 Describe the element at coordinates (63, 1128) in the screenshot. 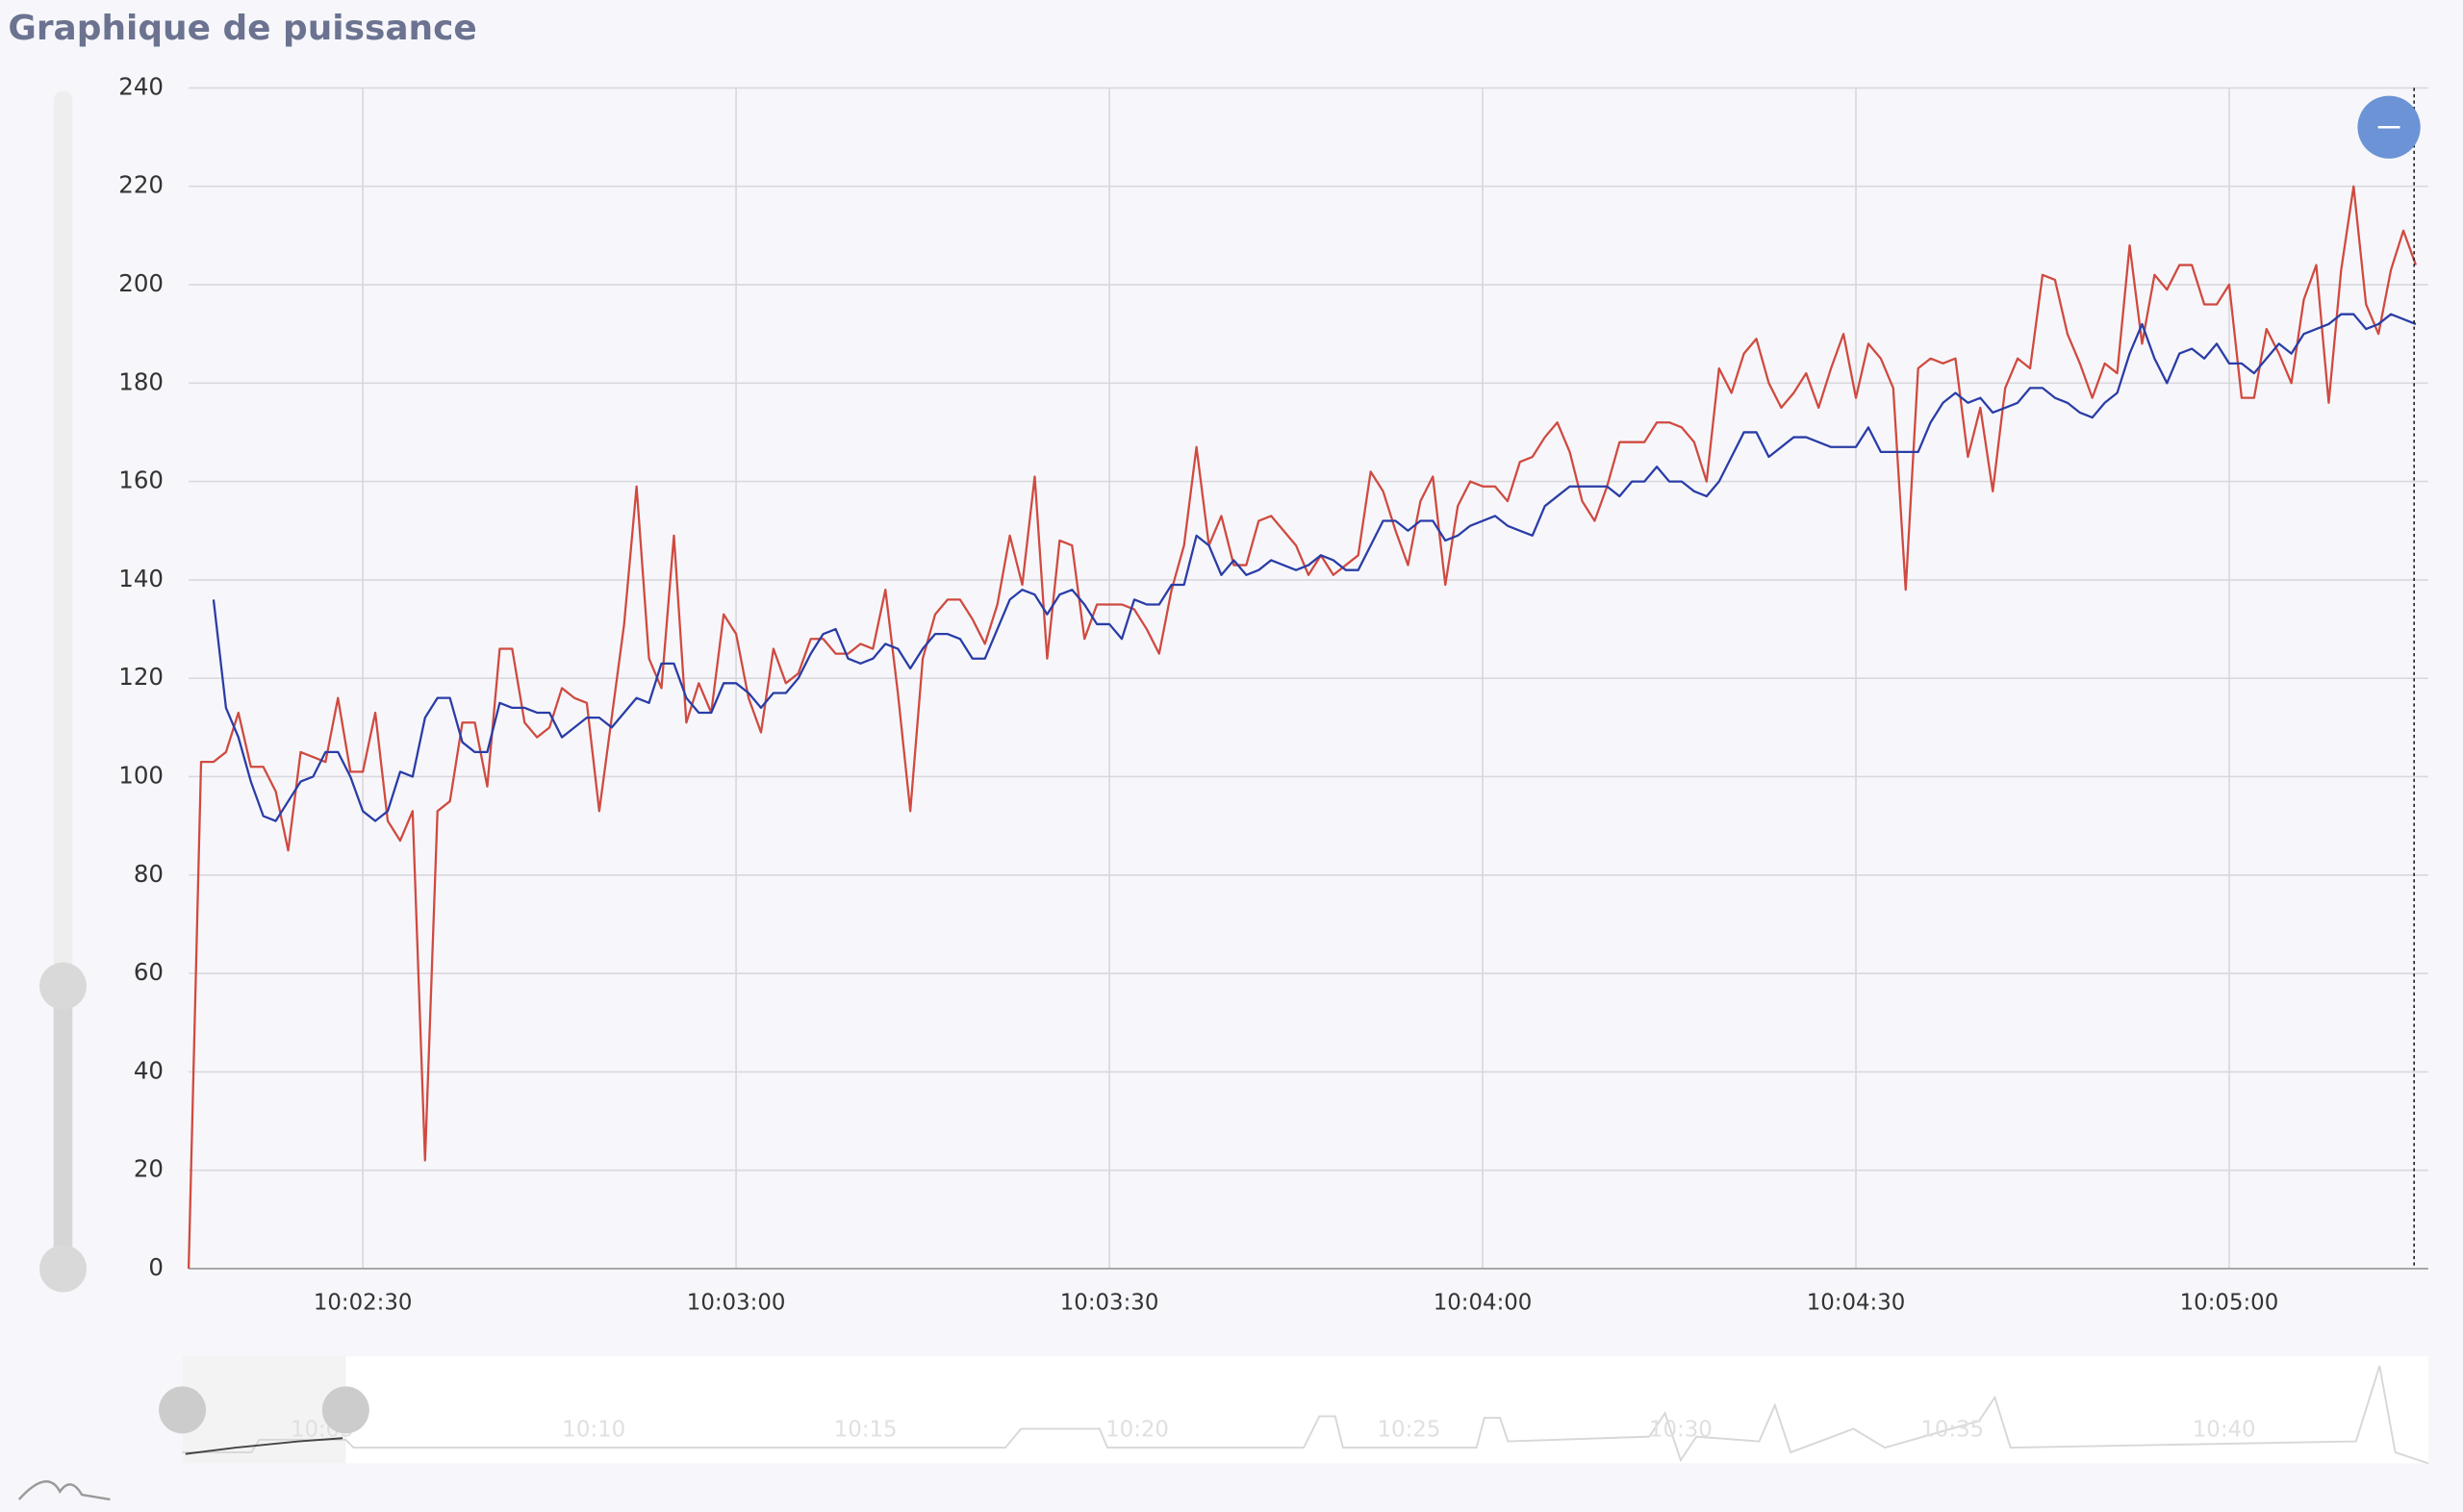

I see `y-zoom-range` at that location.